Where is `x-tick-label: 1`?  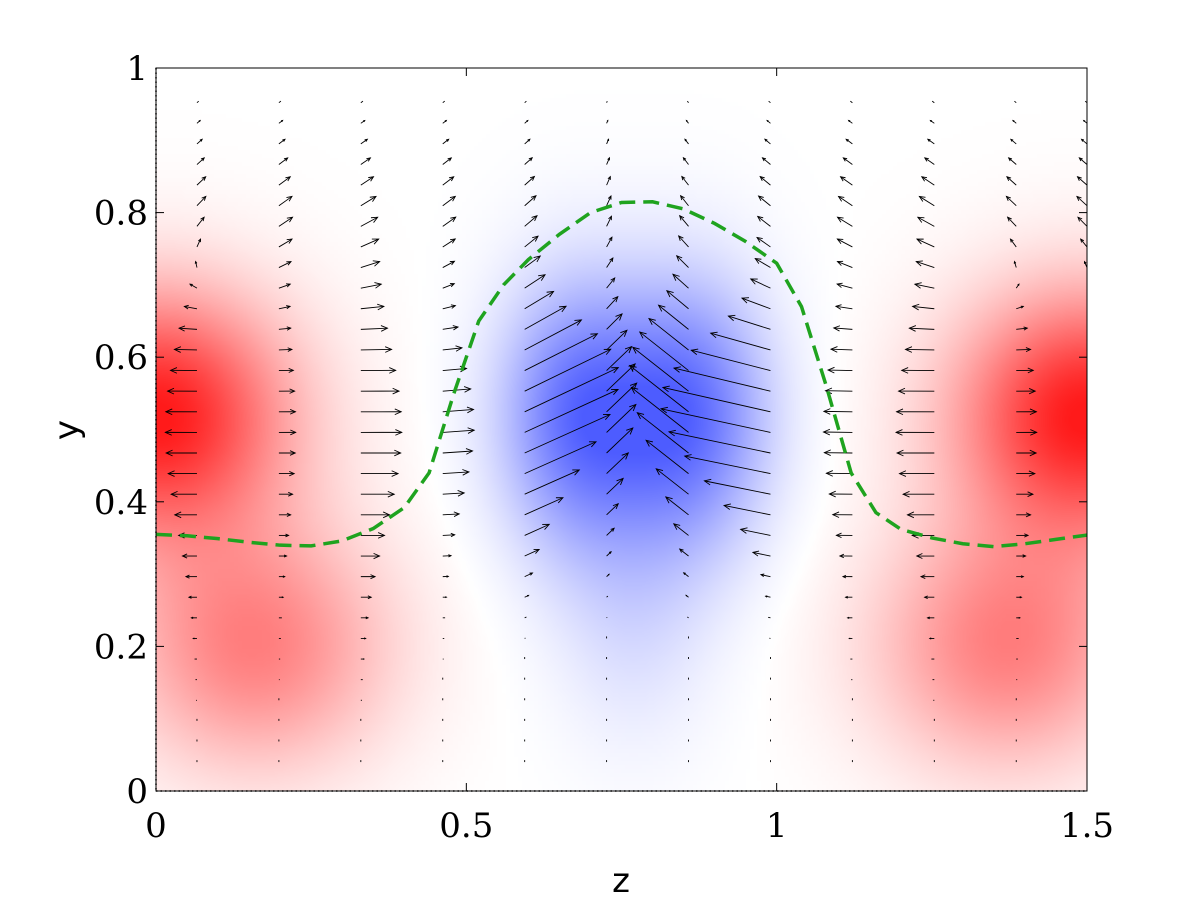
x-tick-label: 1 is located at coordinates (777, 826).